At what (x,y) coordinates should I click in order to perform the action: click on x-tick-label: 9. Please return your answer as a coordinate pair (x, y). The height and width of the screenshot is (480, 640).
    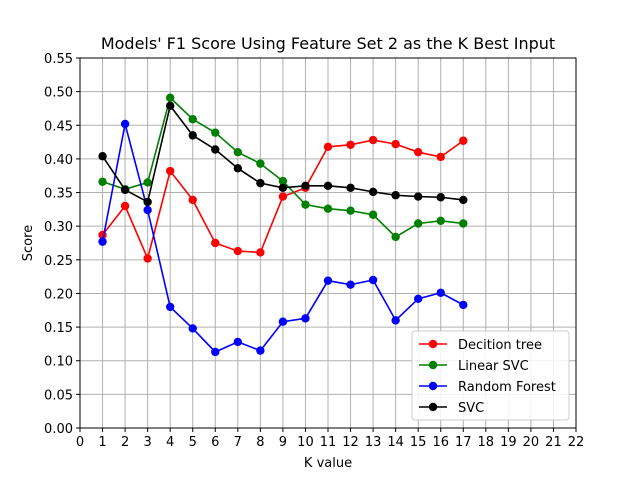
    Looking at the image, I should click on (283, 442).